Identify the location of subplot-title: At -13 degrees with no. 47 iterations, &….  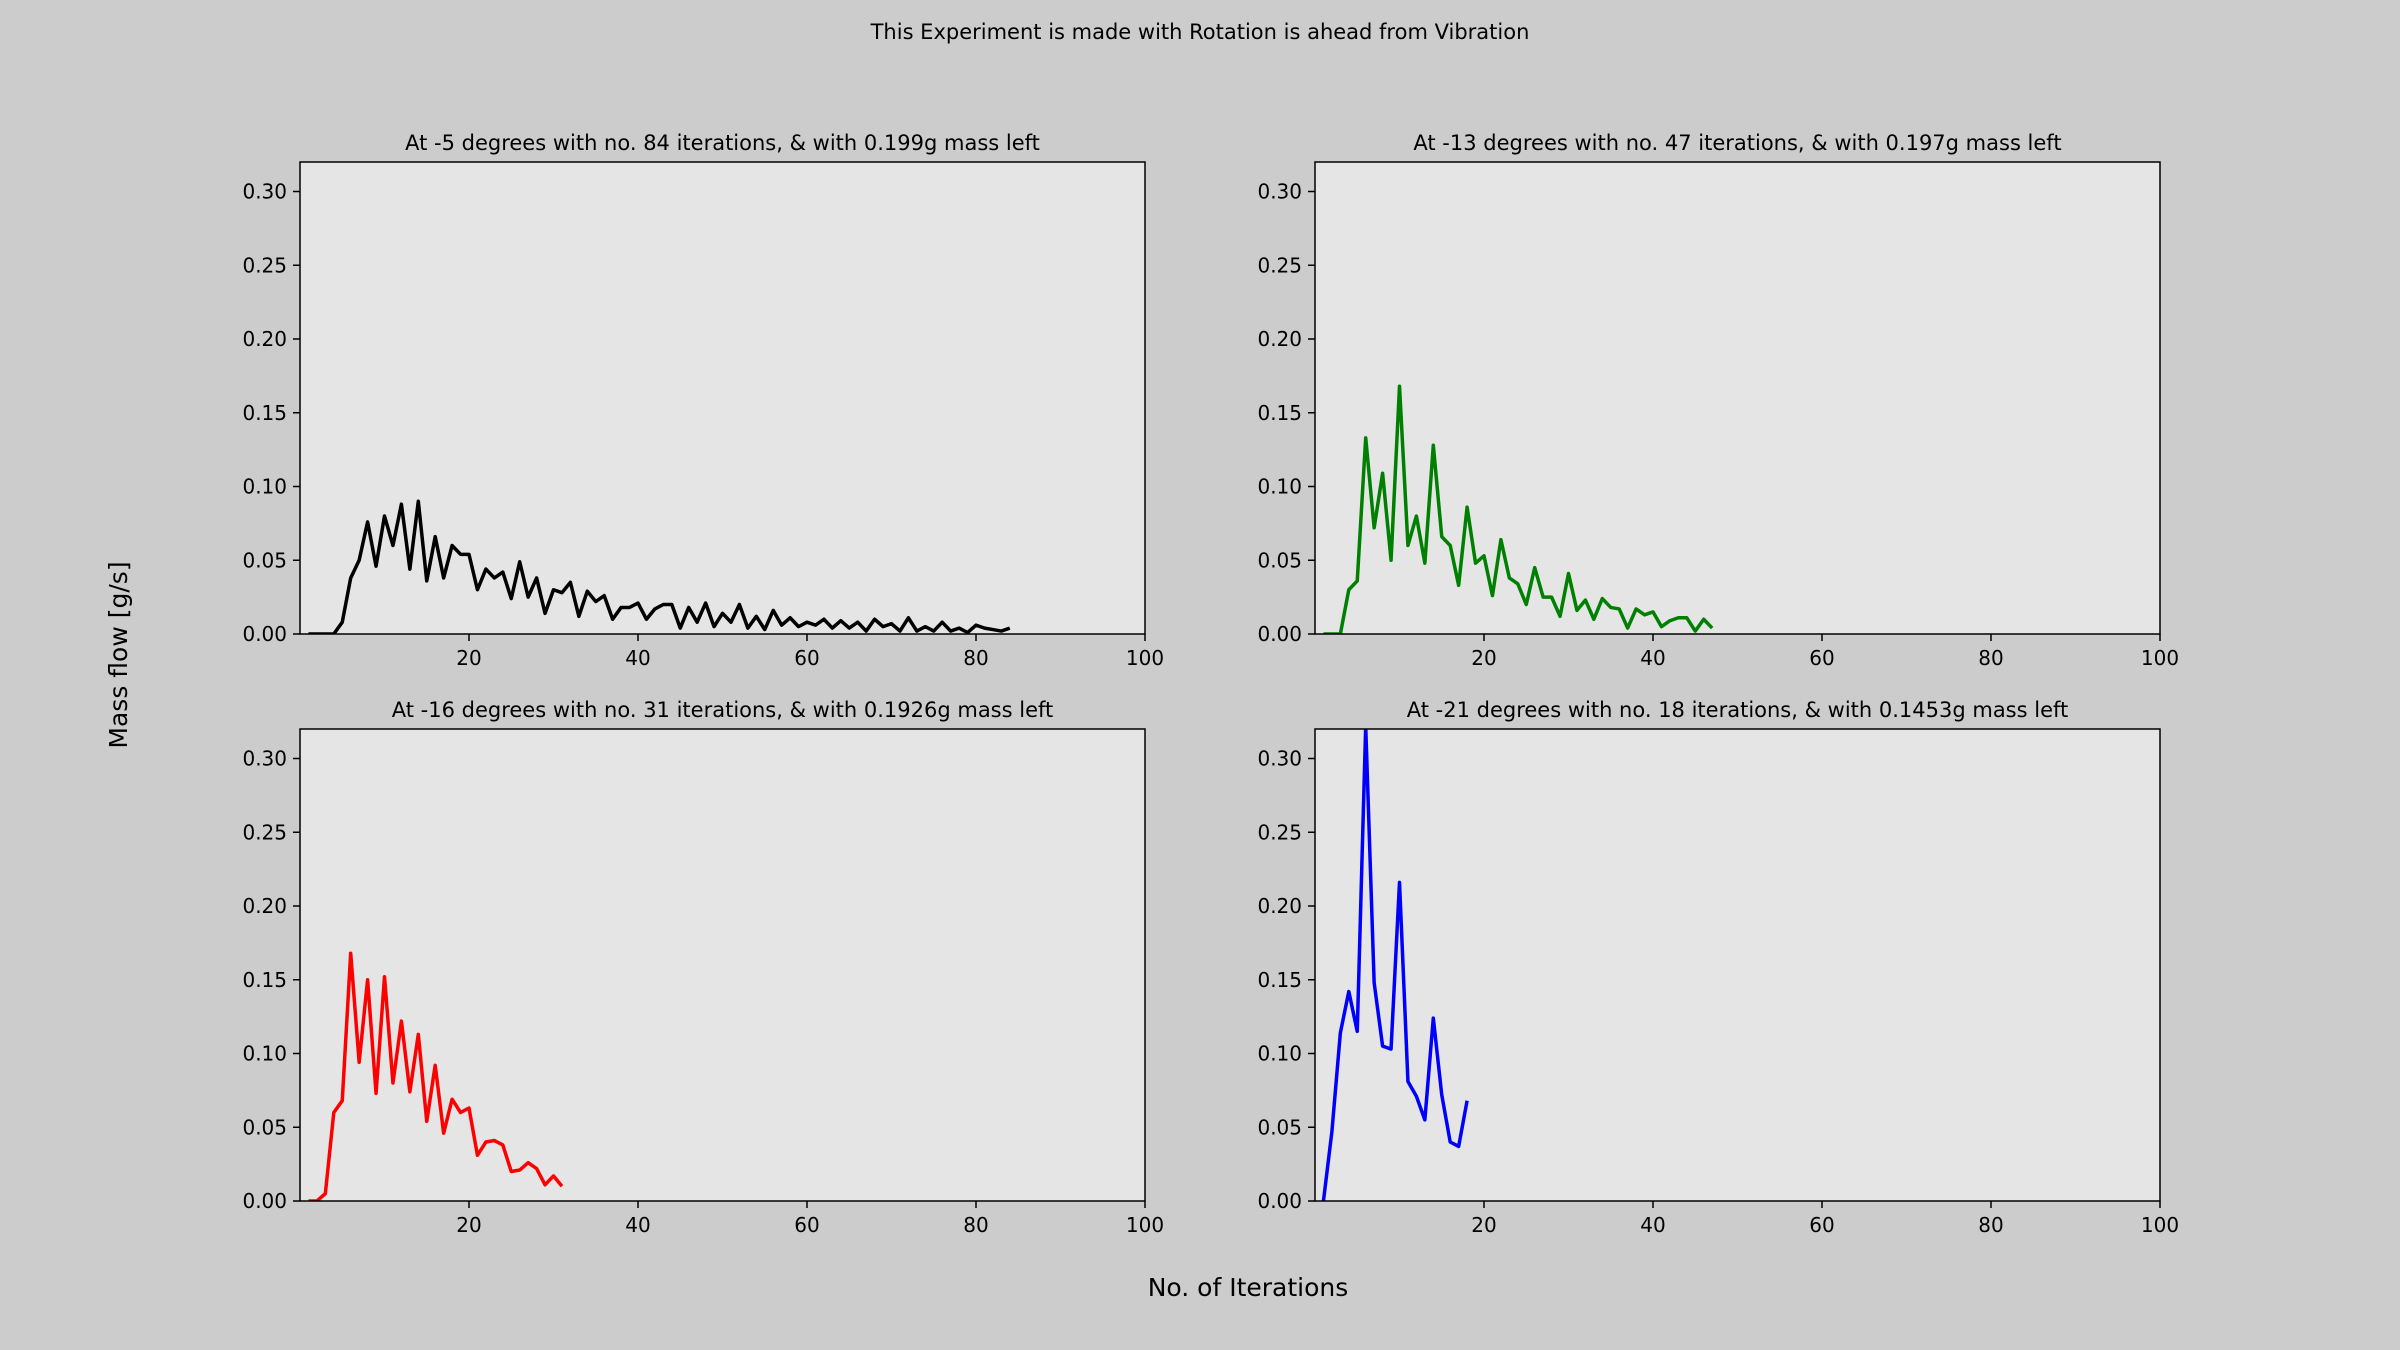
(1737, 143).